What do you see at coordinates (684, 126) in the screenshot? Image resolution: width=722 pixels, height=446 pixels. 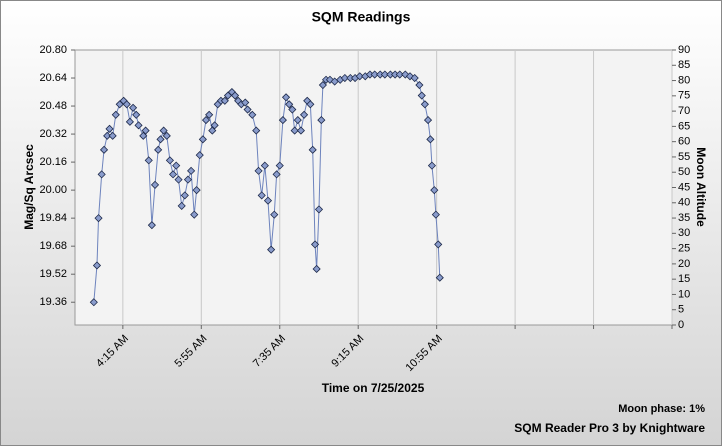 I see `y2-tick-label: 65` at bounding box center [684, 126].